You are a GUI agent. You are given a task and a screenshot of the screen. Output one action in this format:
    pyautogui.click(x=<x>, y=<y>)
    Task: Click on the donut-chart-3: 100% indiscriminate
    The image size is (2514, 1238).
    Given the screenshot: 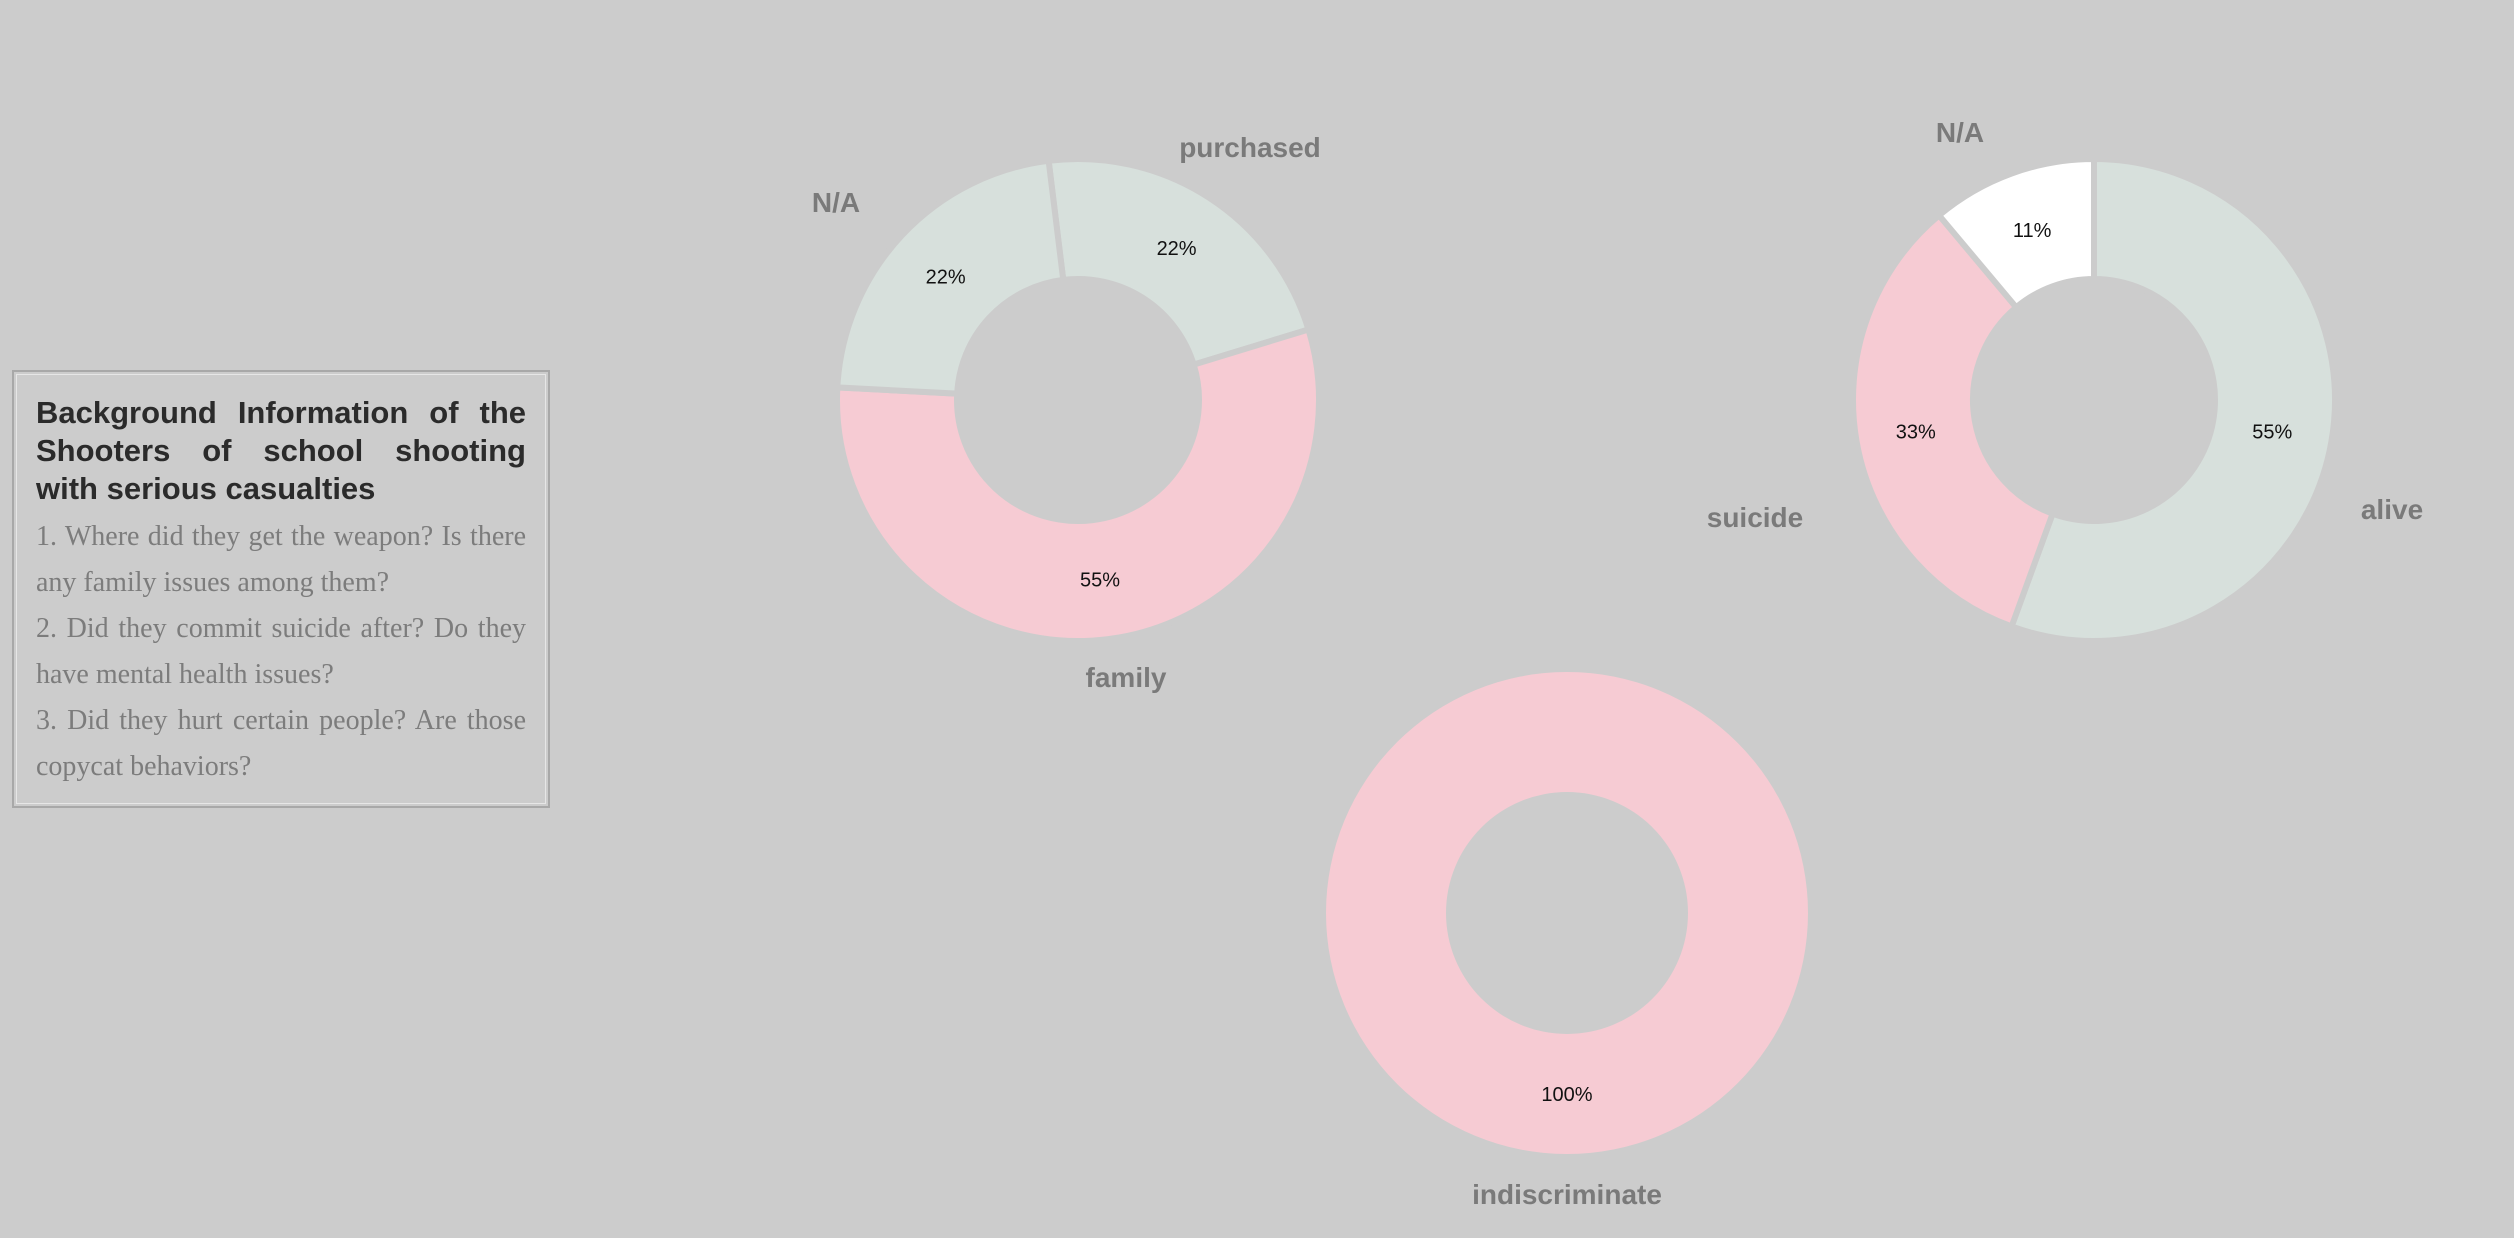 What is the action you would take?
    pyautogui.click(x=1567, y=941)
    